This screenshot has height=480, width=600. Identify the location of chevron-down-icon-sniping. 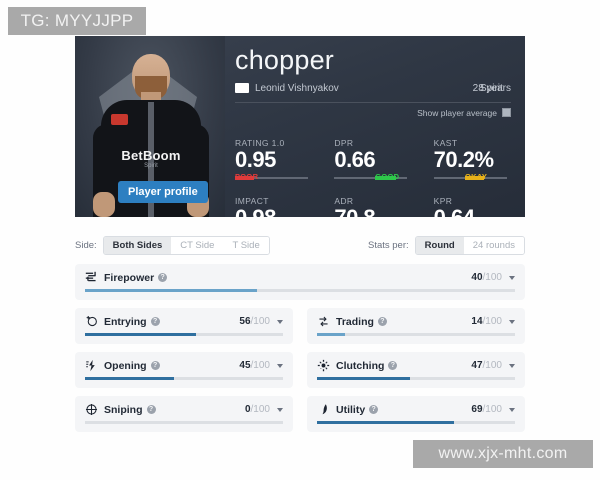
(280, 409).